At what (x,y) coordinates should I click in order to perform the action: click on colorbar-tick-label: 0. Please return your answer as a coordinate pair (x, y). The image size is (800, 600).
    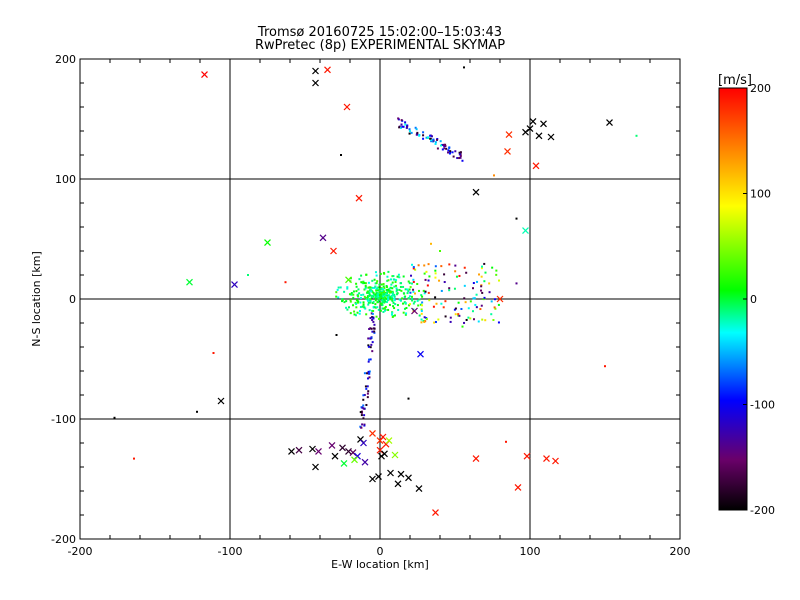
    Looking at the image, I should click on (753, 299).